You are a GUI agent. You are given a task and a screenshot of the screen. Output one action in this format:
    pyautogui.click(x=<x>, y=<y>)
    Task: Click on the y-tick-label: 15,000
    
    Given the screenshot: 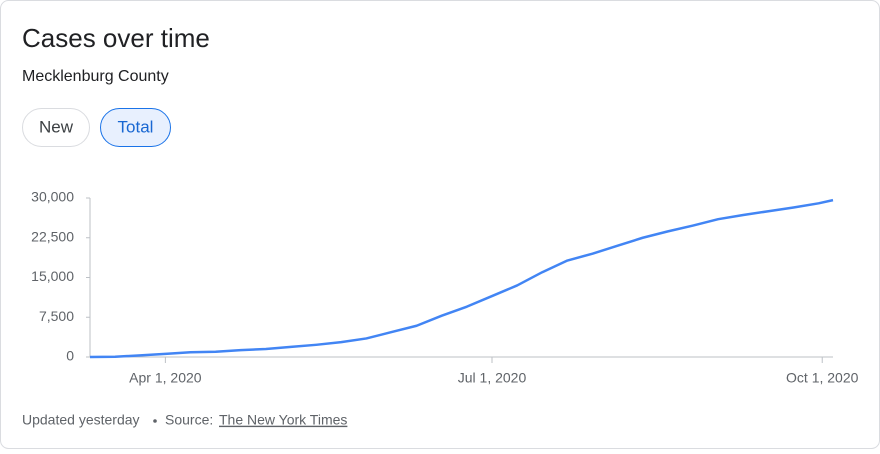 What is the action you would take?
    pyautogui.click(x=52, y=276)
    